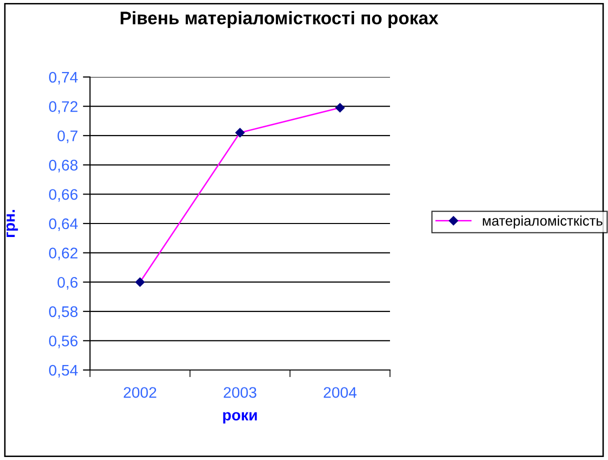  Describe the element at coordinates (12, 224) in the screenshot. I see `y-axis-title: грн.` at that location.